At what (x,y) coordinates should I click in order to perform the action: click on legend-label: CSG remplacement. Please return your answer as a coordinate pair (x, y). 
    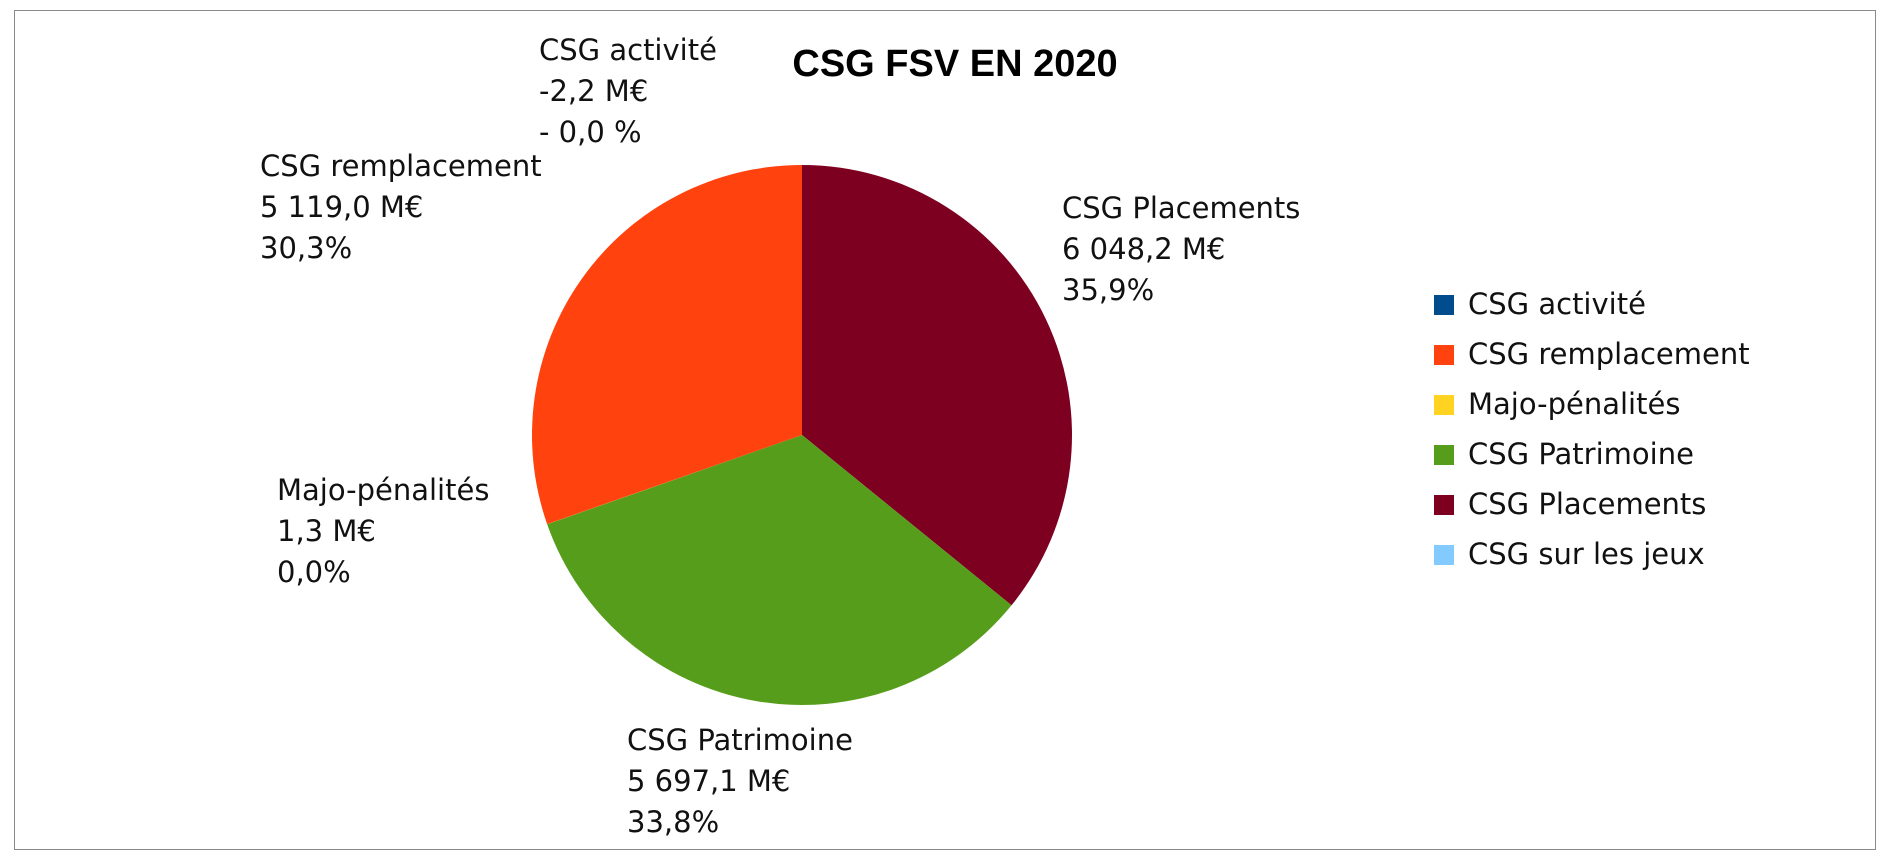
    Looking at the image, I should click on (1609, 354).